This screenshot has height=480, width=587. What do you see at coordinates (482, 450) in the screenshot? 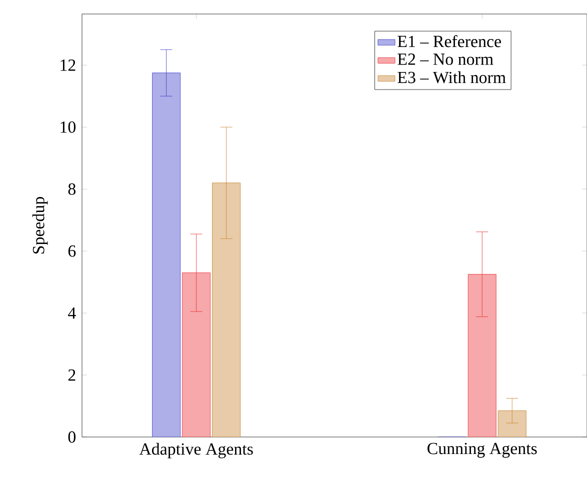
I see `x-tick-label: Cunning Agents` at bounding box center [482, 450].